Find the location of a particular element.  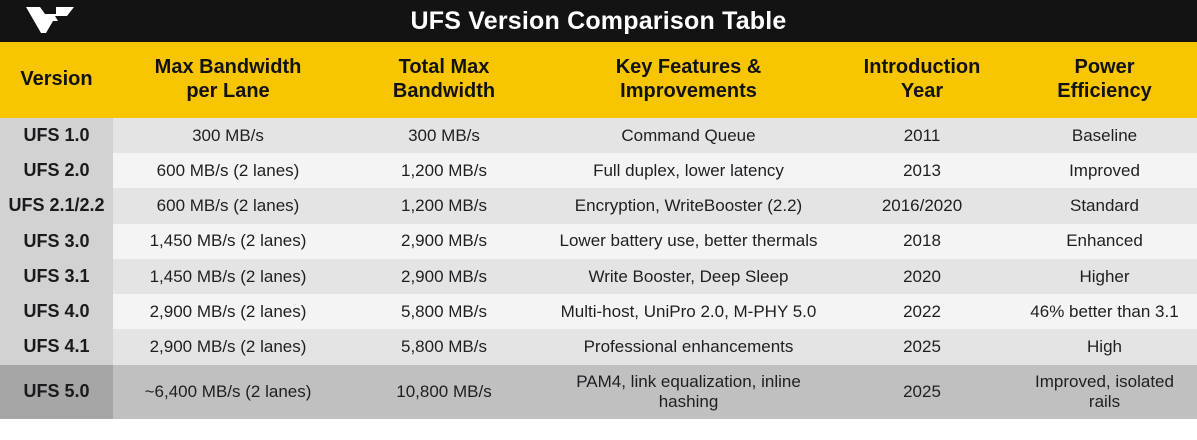

cell-version: UFS 4.0 is located at coordinates (56, 312).